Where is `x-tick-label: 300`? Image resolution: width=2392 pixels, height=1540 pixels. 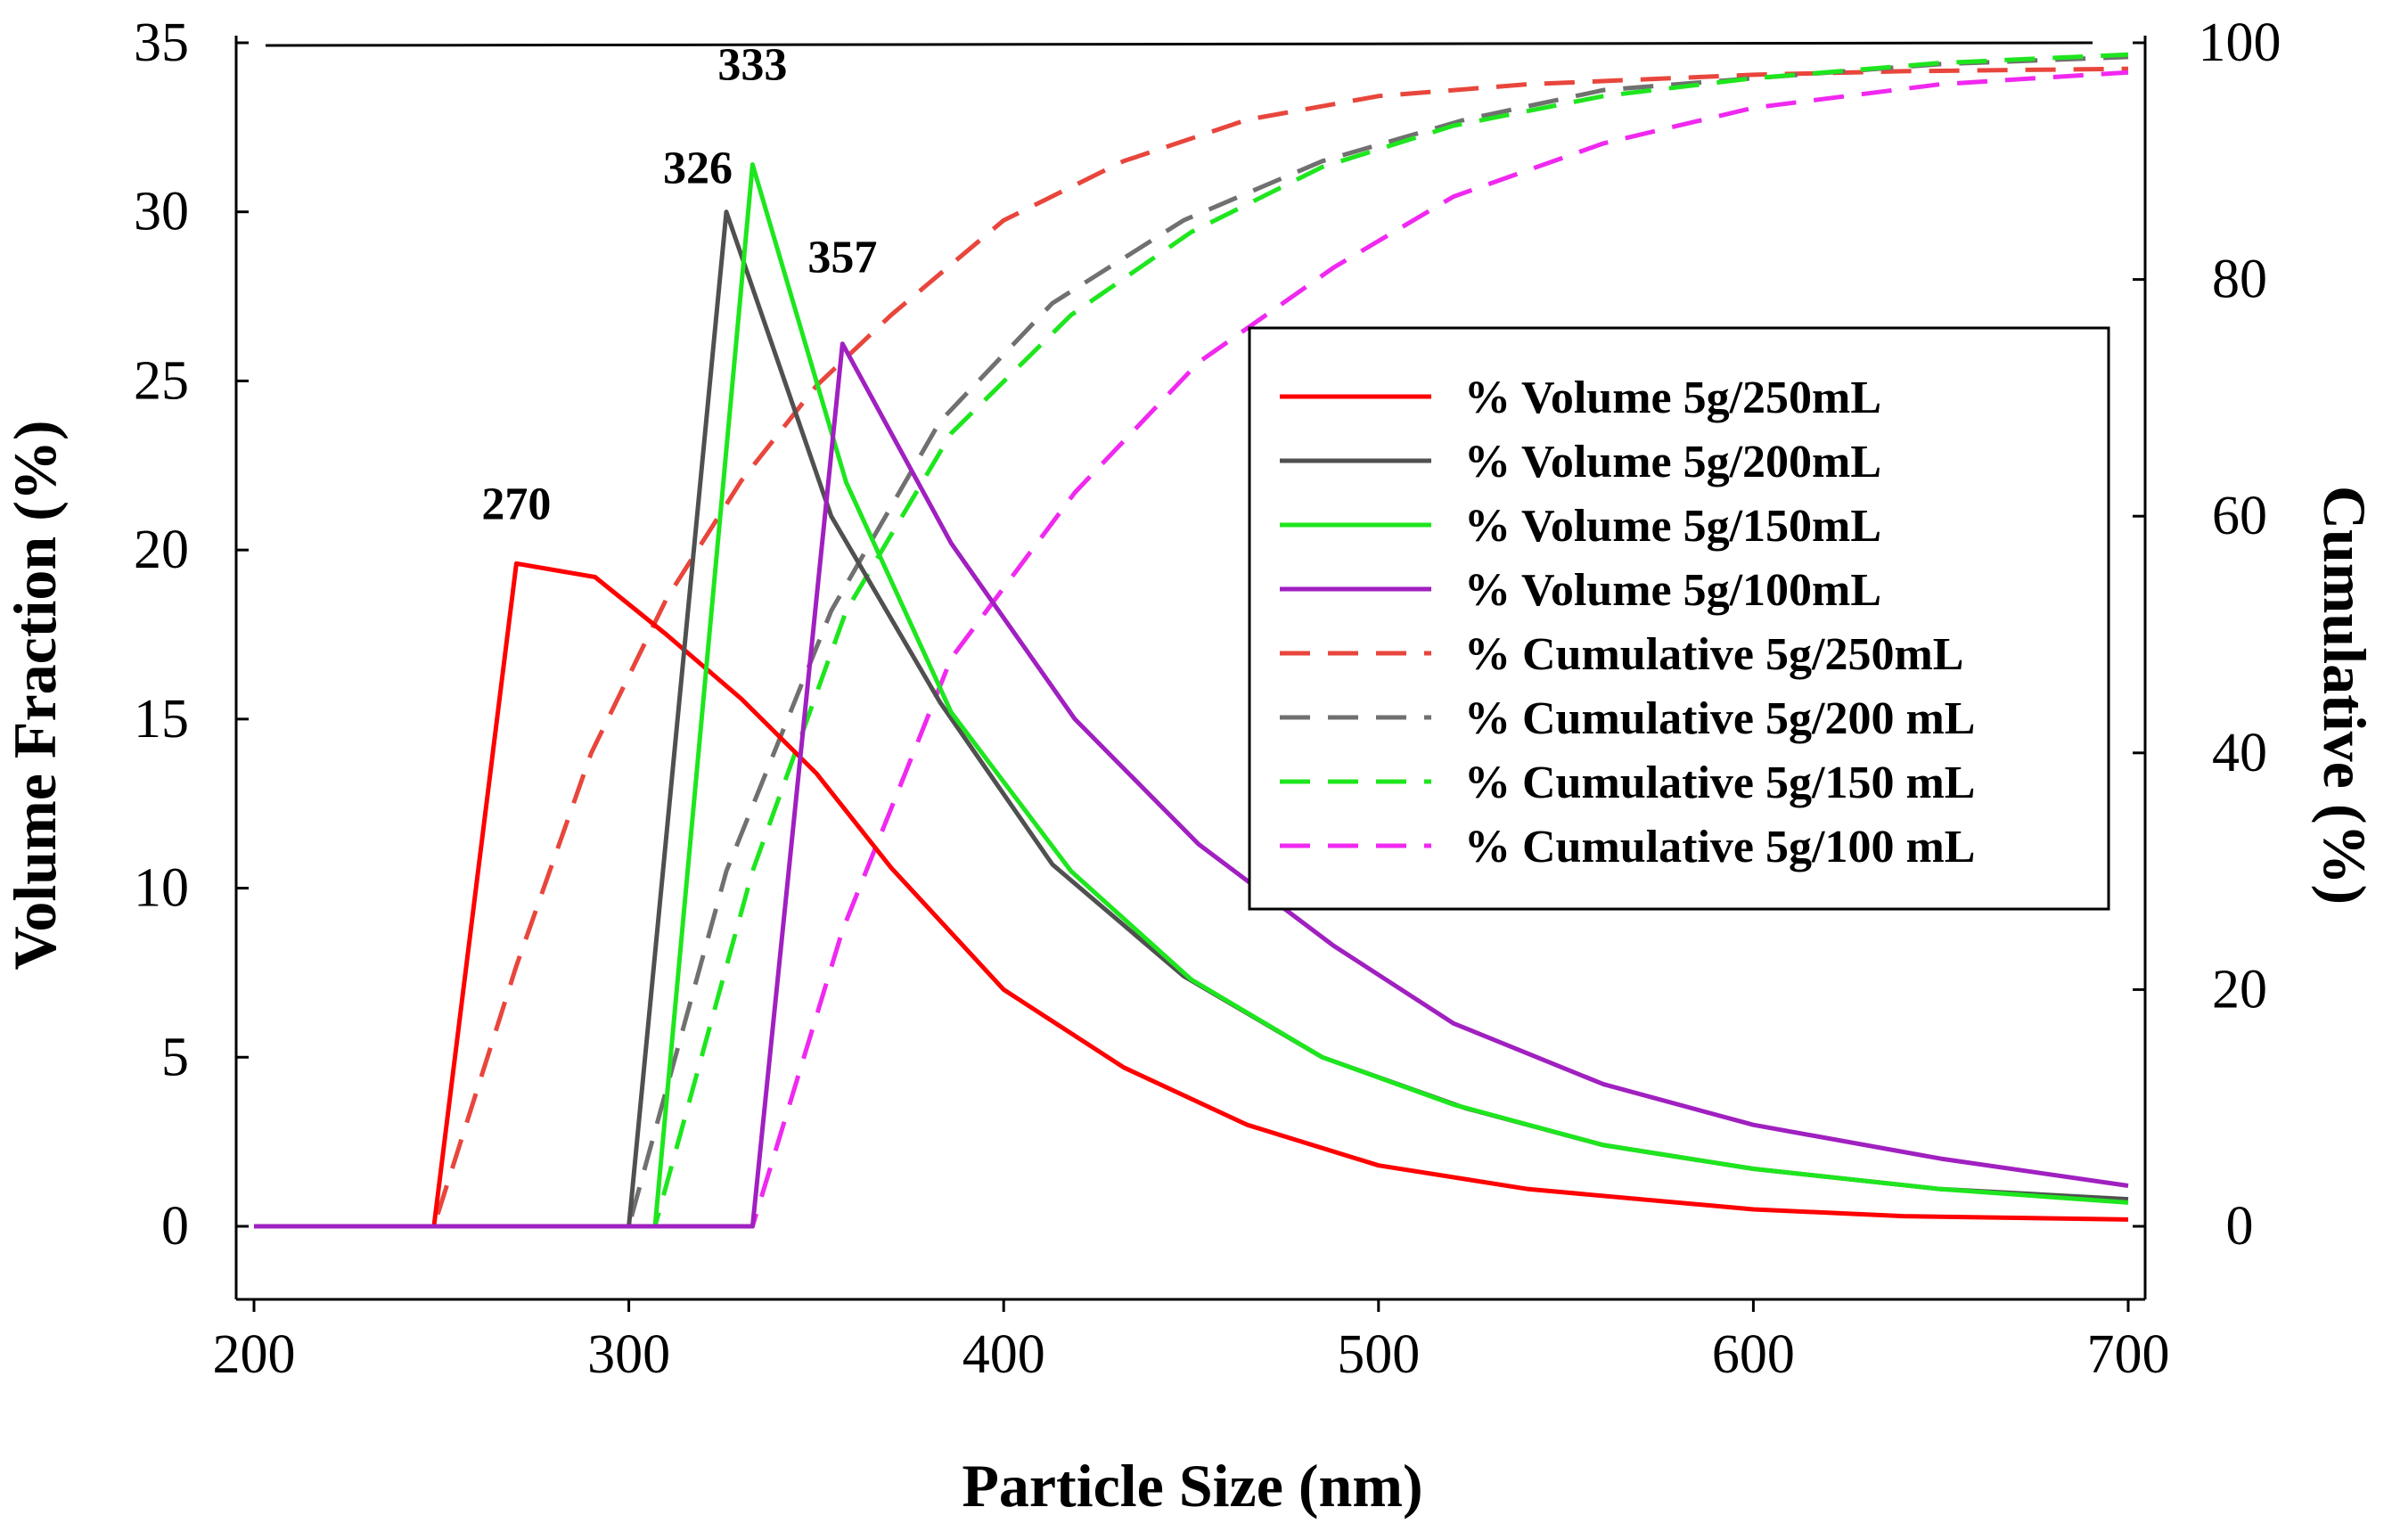
x-tick-label: 300 is located at coordinates (628, 1354).